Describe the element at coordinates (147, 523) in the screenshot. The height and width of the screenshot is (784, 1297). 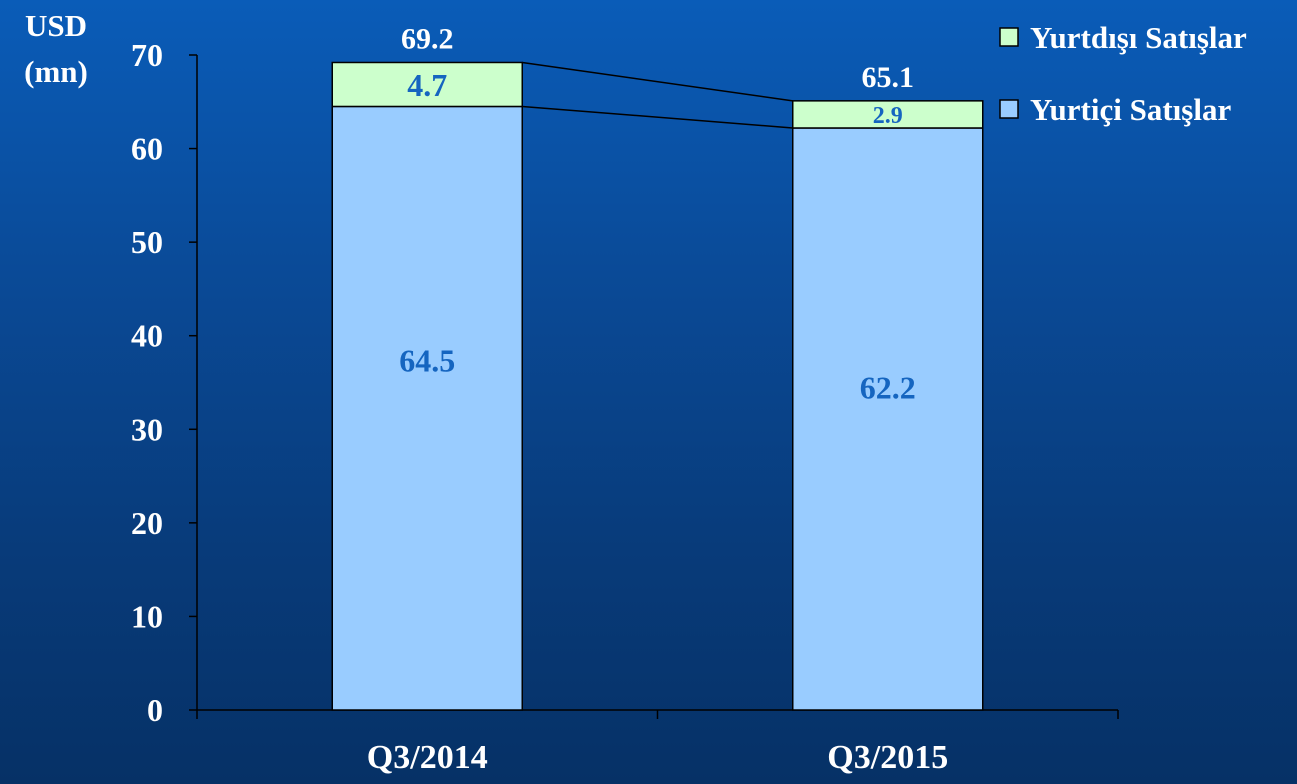
I see `y-tick-label: 20` at that location.